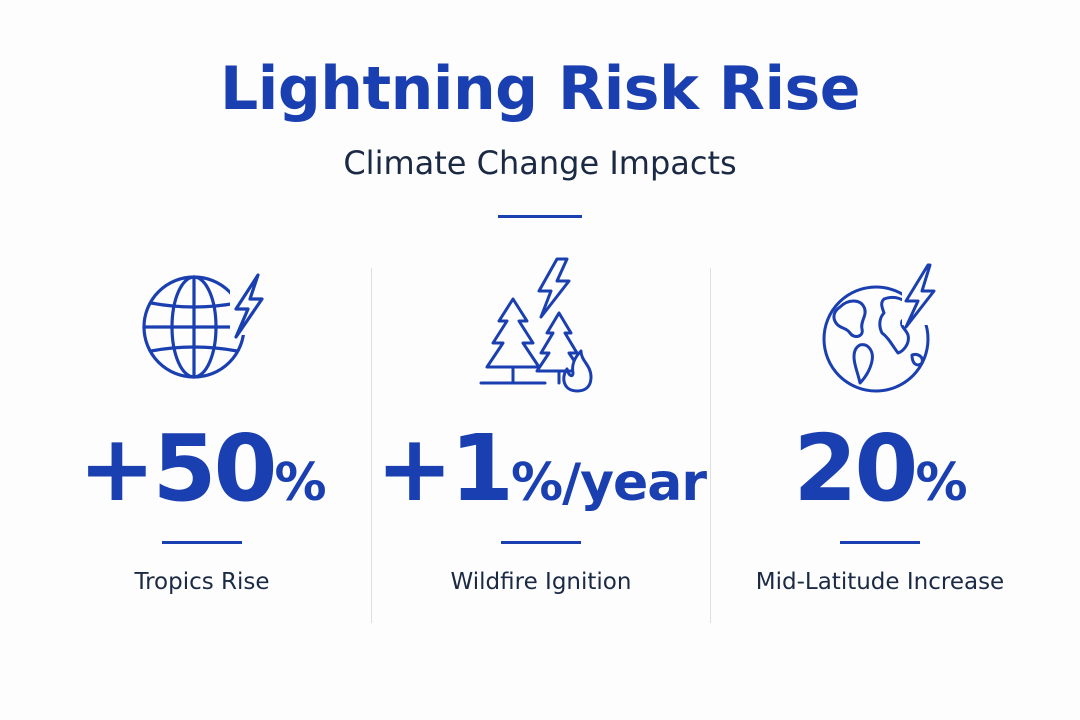  I want to click on stat-unit: %/year, so click(609, 483).